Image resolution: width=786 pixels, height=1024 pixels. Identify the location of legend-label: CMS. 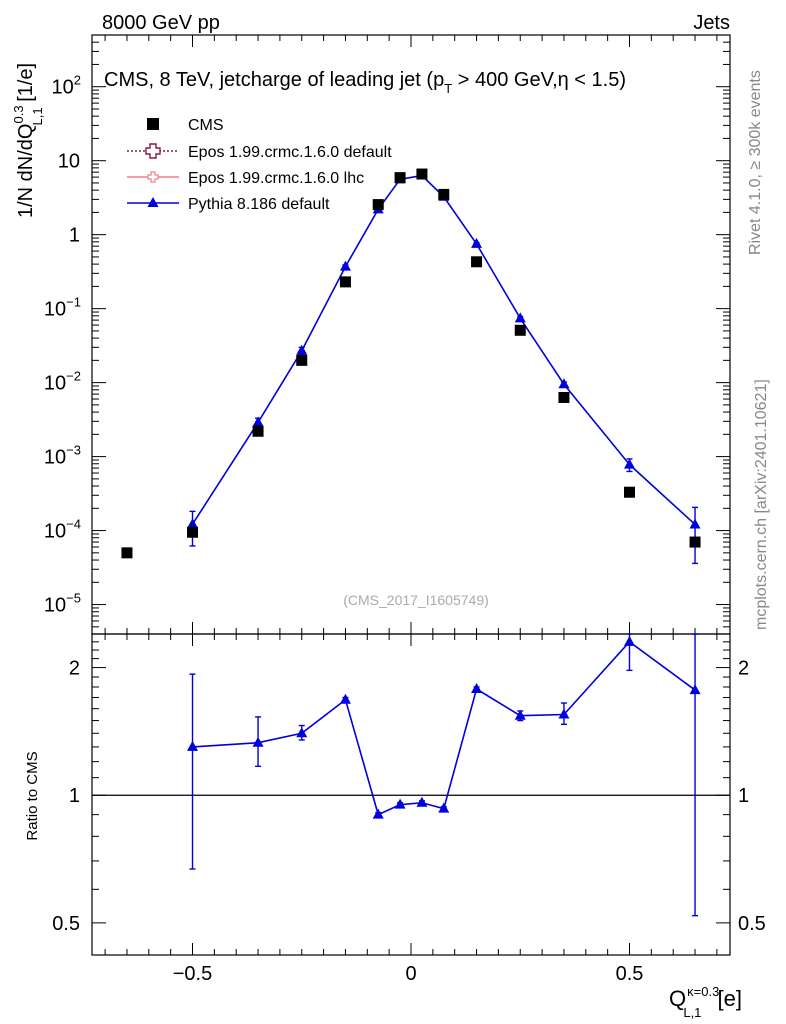
(206, 125).